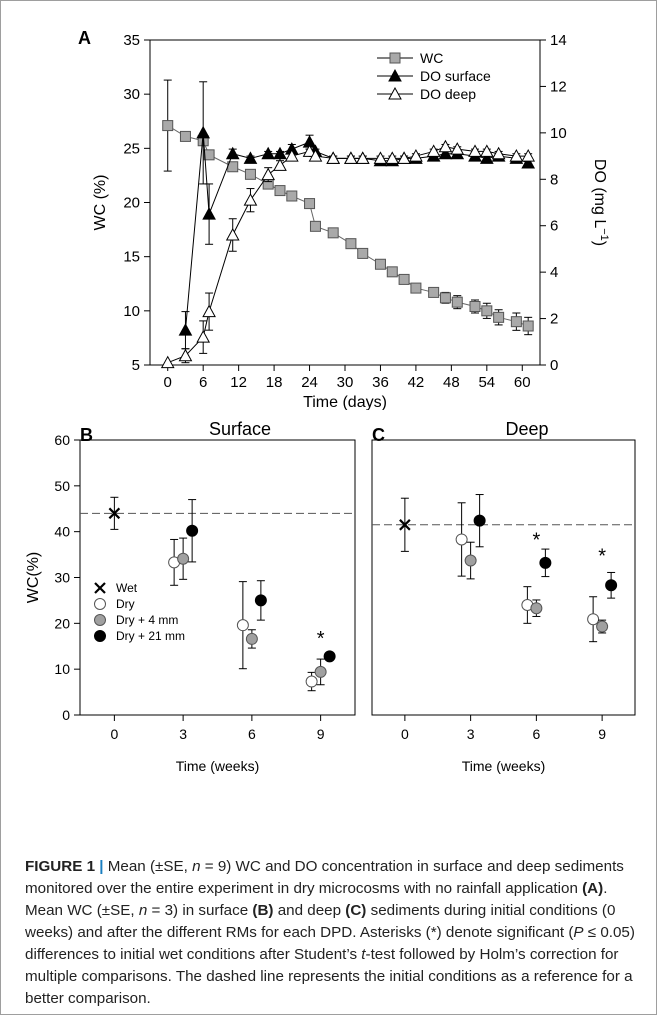 The width and height of the screenshot is (657, 1015). I want to click on x-tick-label: 18, so click(274, 382).